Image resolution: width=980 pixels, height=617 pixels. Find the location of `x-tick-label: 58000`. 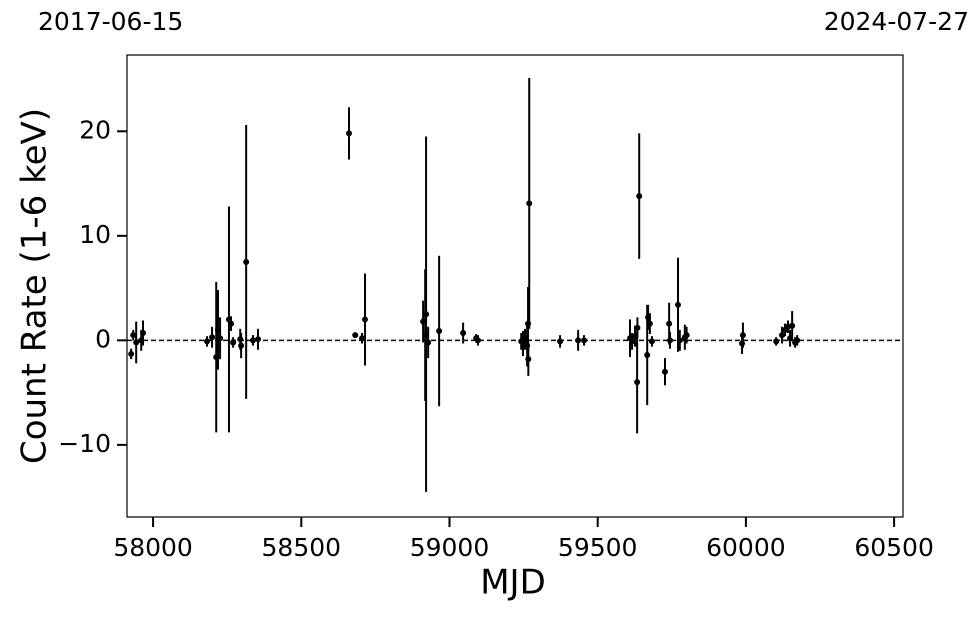

x-tick-label: 58000 is located at coordinates (153, 547).